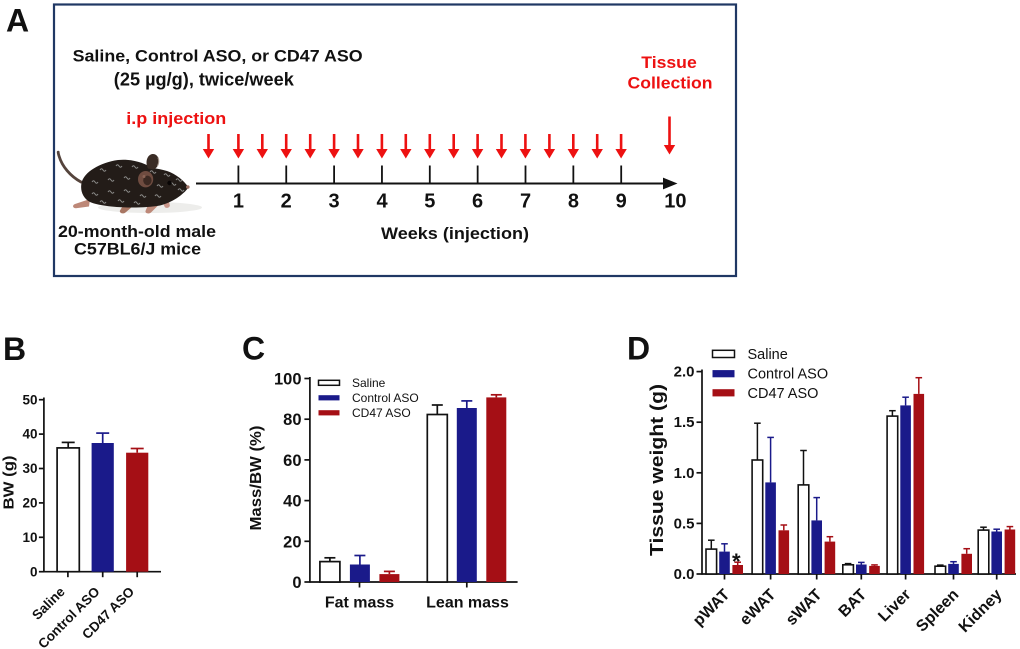 The image size is (1020, 649). I want to click on svg-text: 100, so click(288, 380).